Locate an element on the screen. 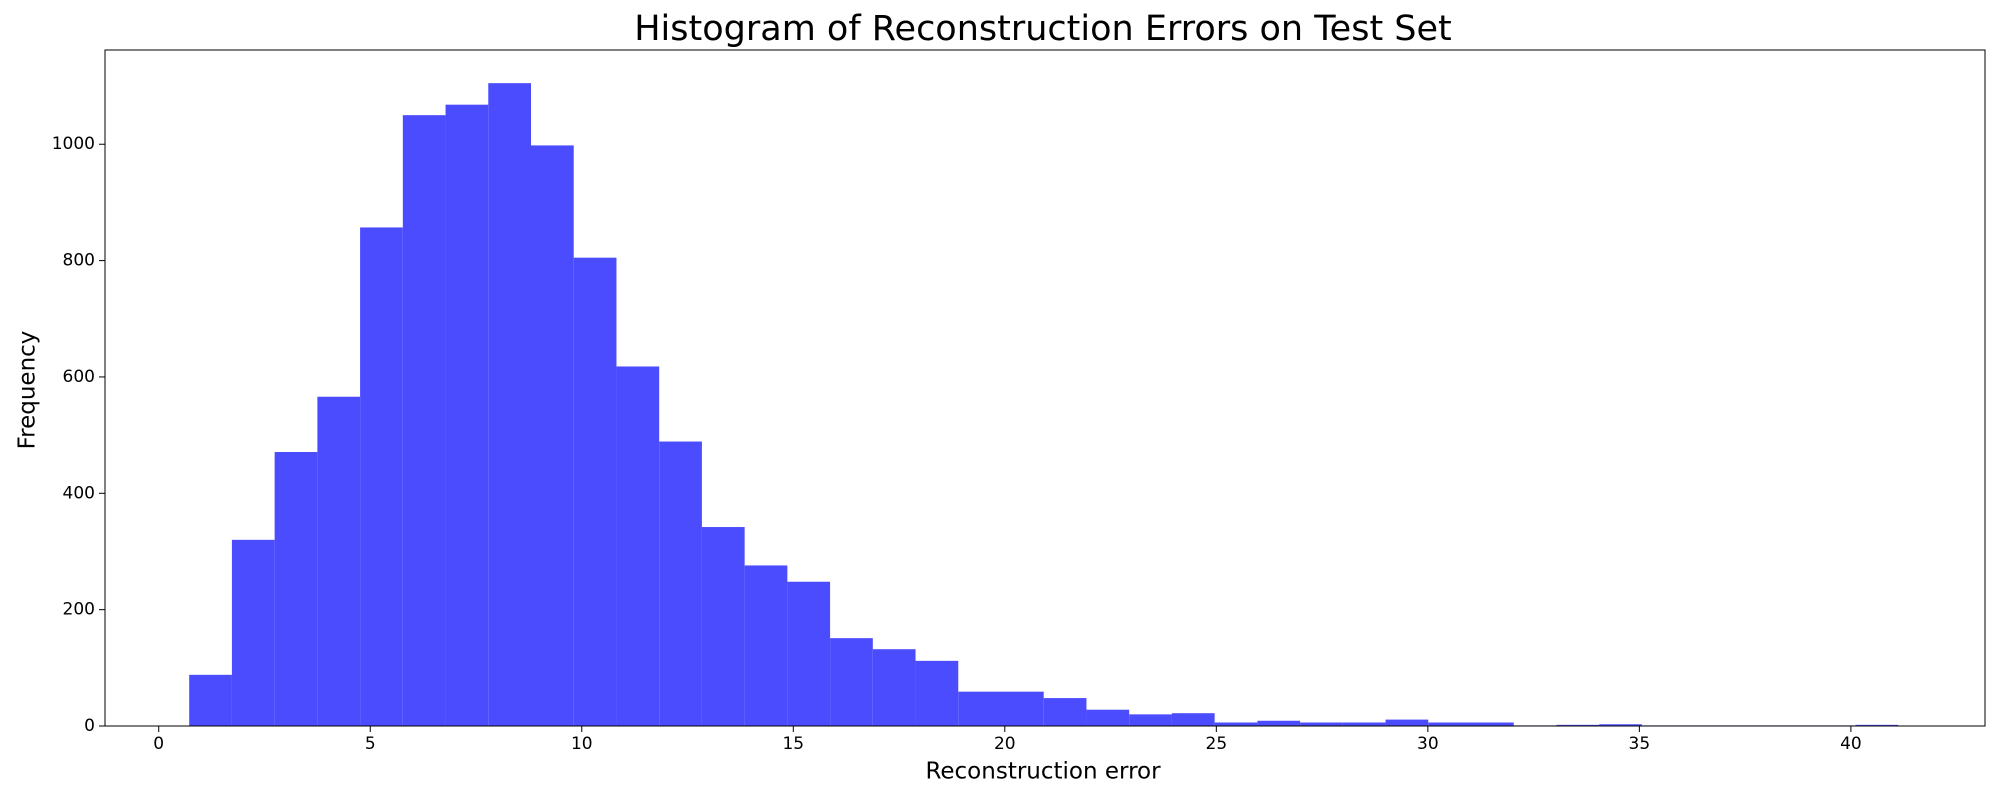  x-tick-label: 40 is located at coordinates (1851, 744).